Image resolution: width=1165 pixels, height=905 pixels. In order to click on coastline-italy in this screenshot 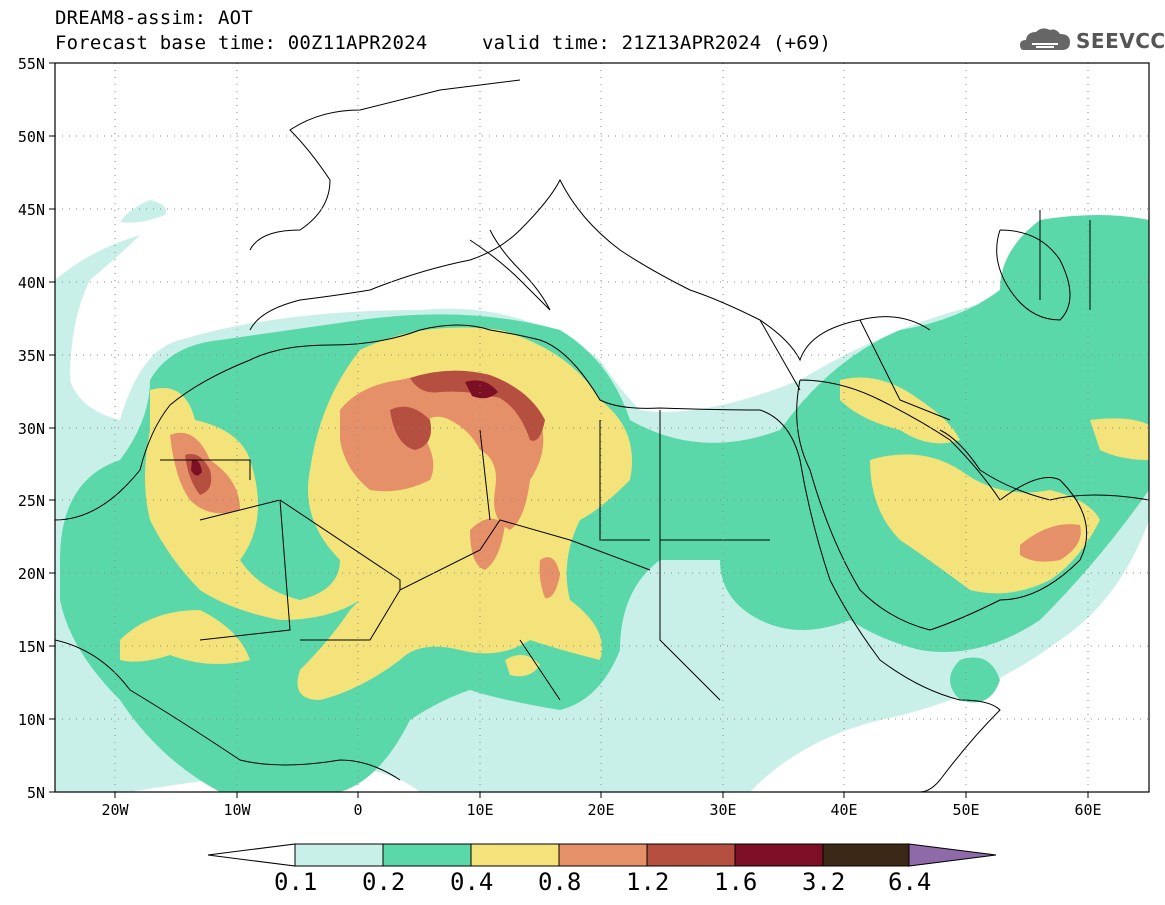, I will do `click(510, 270)`.